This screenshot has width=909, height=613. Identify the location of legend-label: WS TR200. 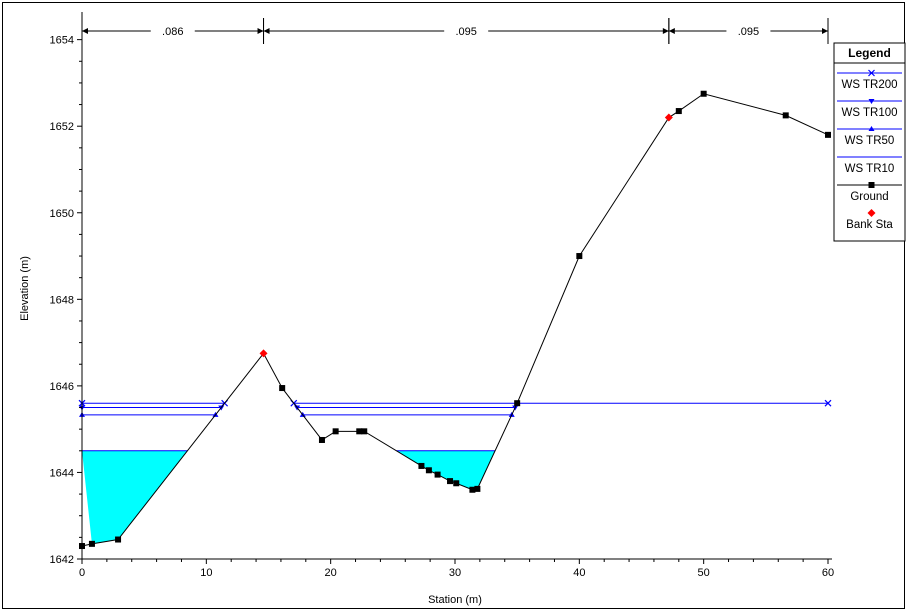
(869, 85).